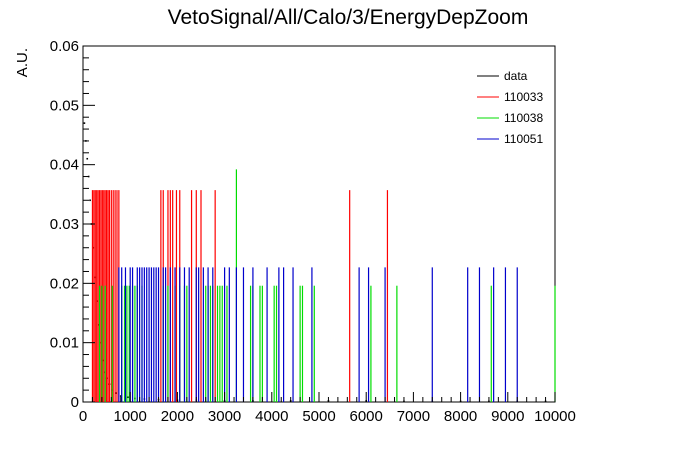 The width and height of the screenshot is (696, 472). Describe the element at coordinates (516, 76) in the screenshot. I see `legend-label: data` at that location.